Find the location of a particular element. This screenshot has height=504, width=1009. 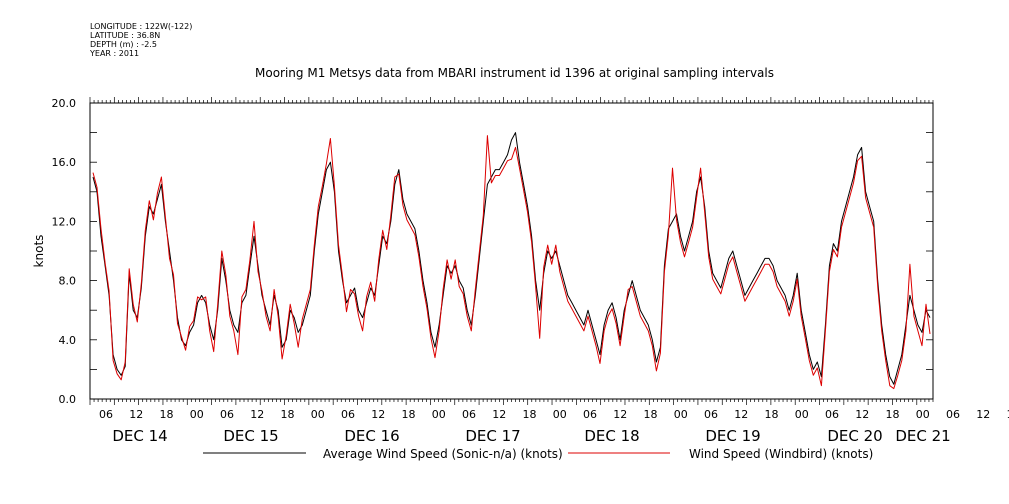

x-day-label: DEC 19 is located at coordinates (732, 436).